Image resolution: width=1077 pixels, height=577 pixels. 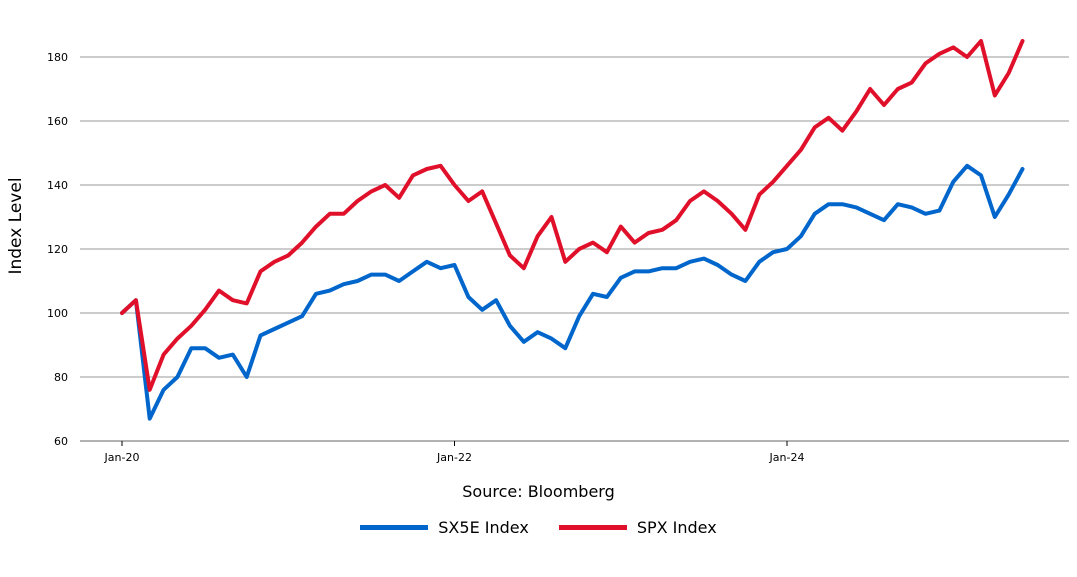 I want to click on x-tick-label: Jan-22, so click(x=454, y=457).